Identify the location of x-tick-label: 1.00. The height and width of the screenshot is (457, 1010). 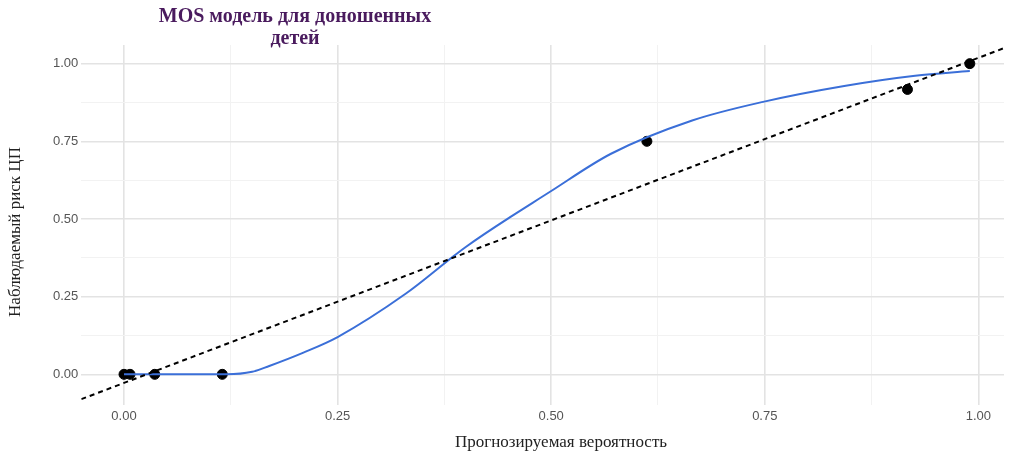
(978, 415).